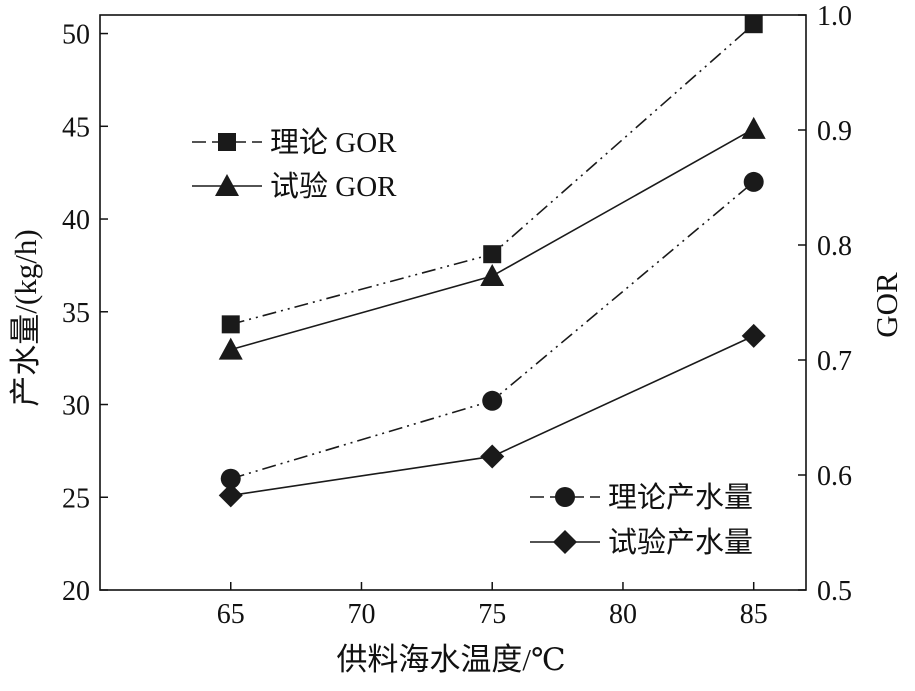 This screenshot has height=691, width=915. Describe the element at coordinates (680, 542) in the screenshot. I see `legend-label: 试验产水量` at that location.